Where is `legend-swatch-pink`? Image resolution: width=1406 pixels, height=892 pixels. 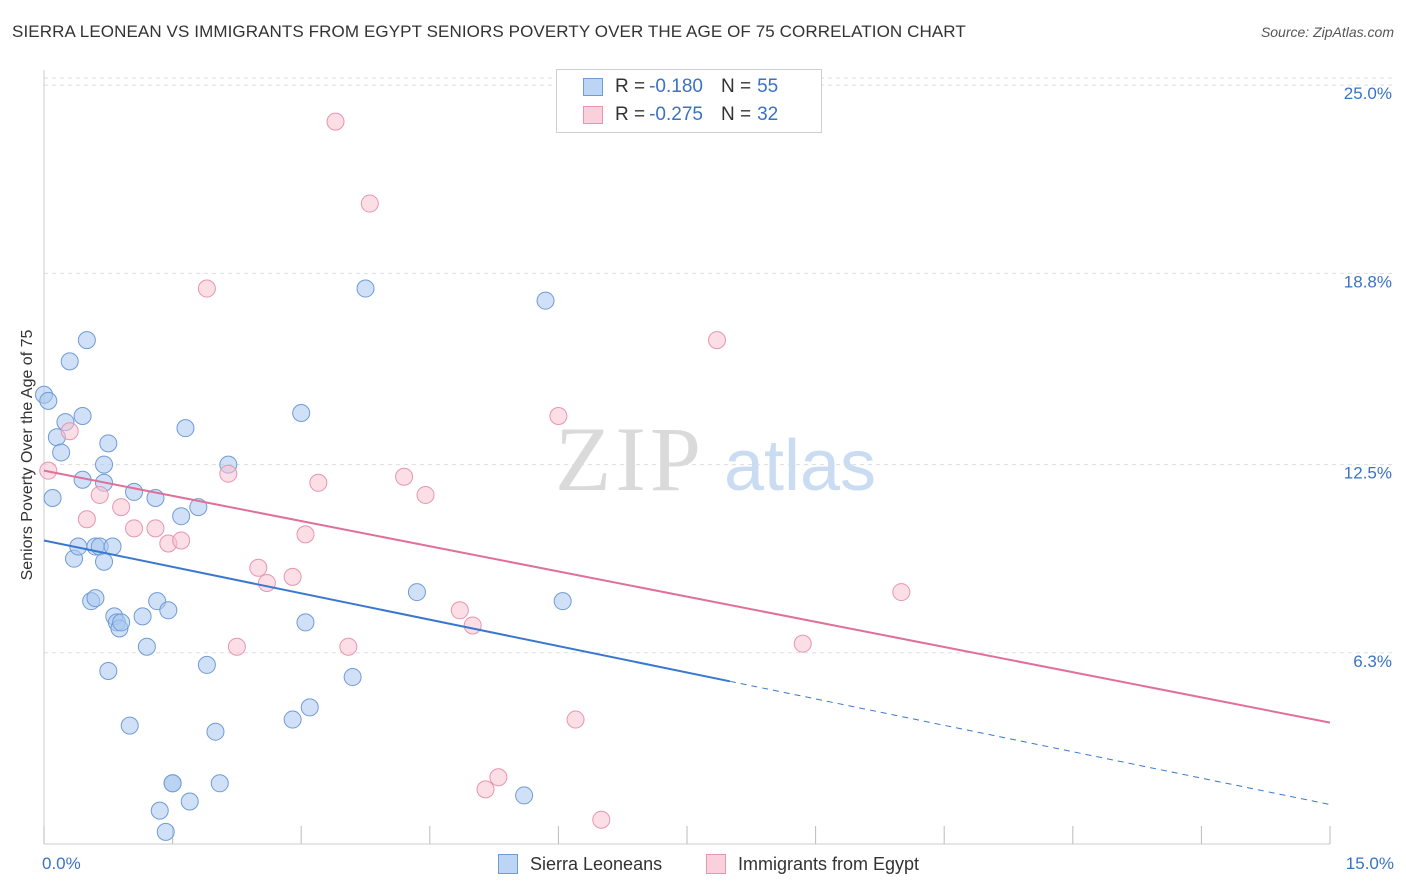
legend-swatch-pink is located at coordinates (593, 115).